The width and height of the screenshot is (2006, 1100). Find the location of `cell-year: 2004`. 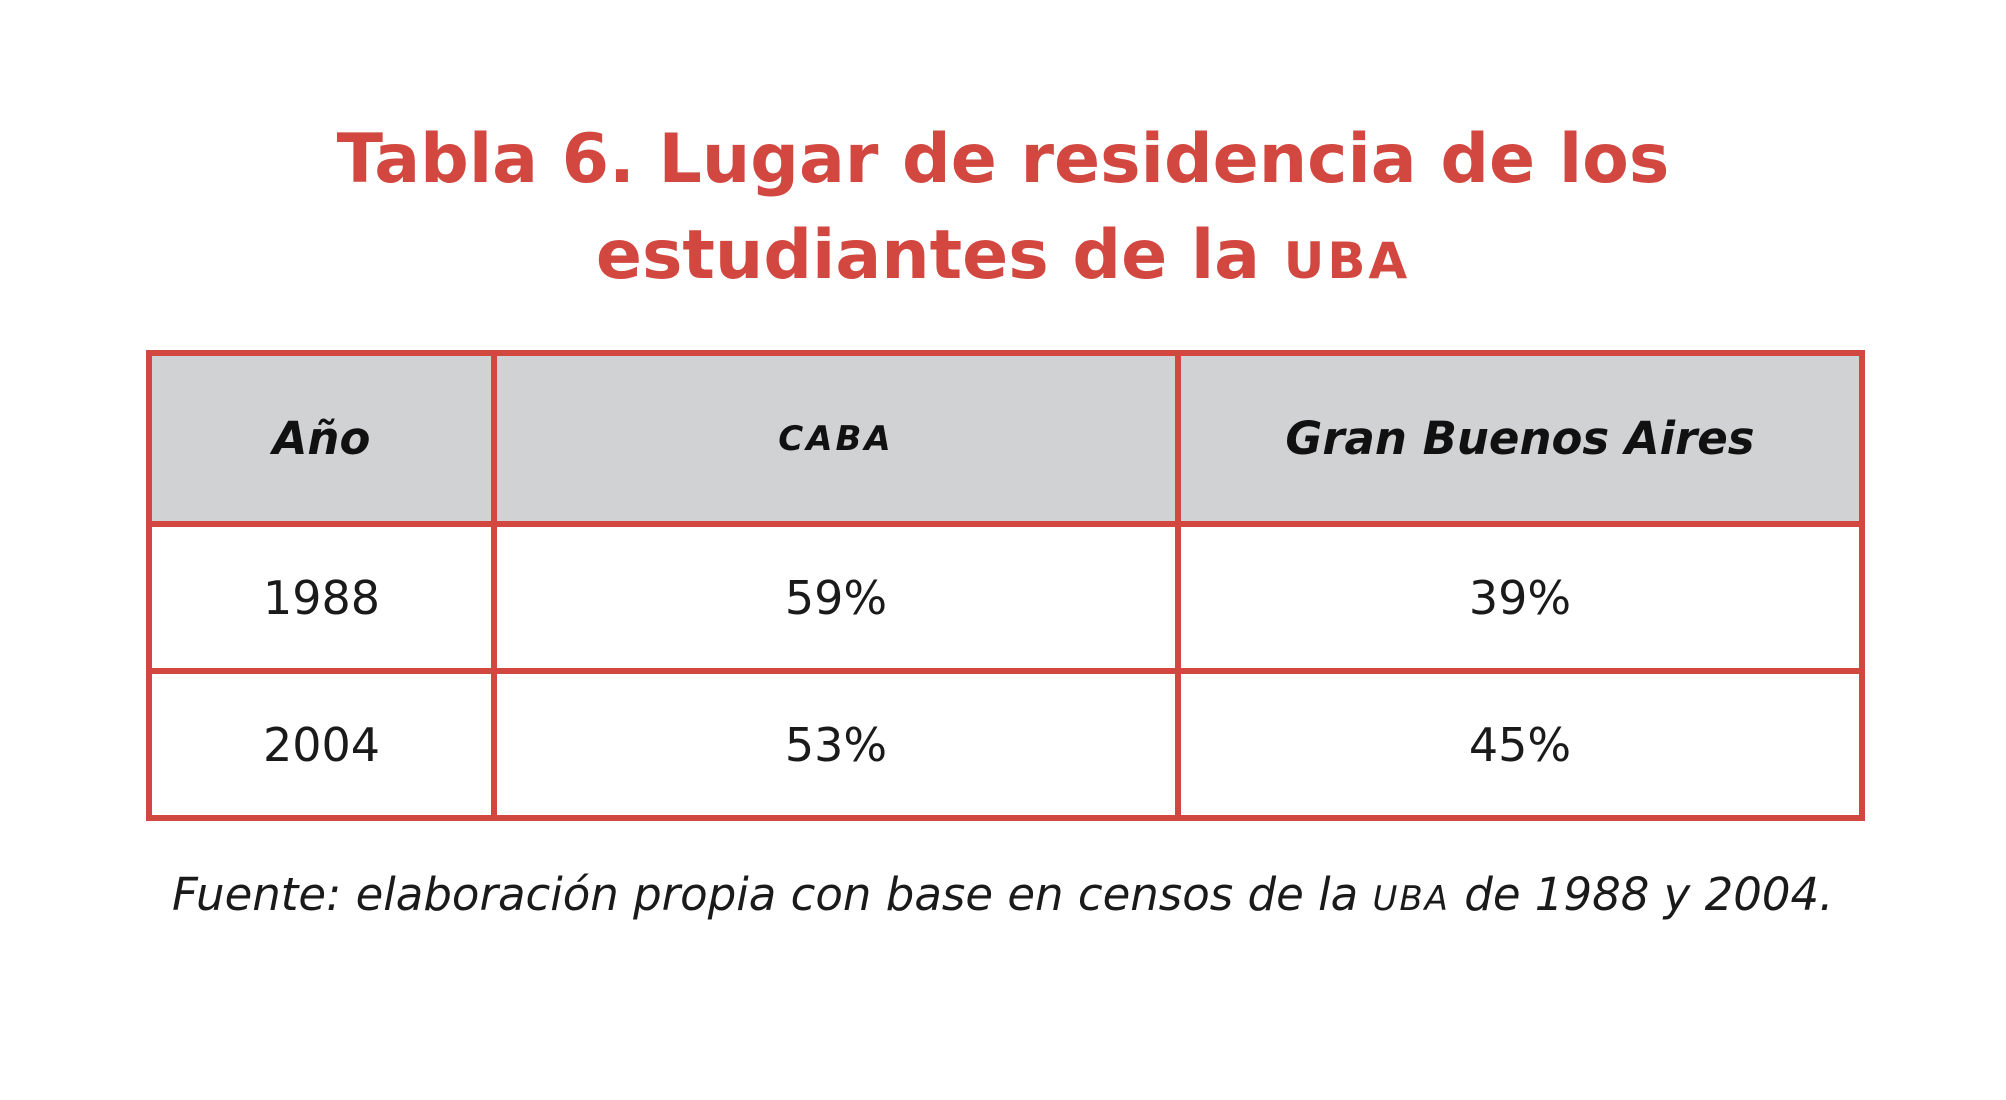

cell-year: 2004 is located at coordinates (321, 744).